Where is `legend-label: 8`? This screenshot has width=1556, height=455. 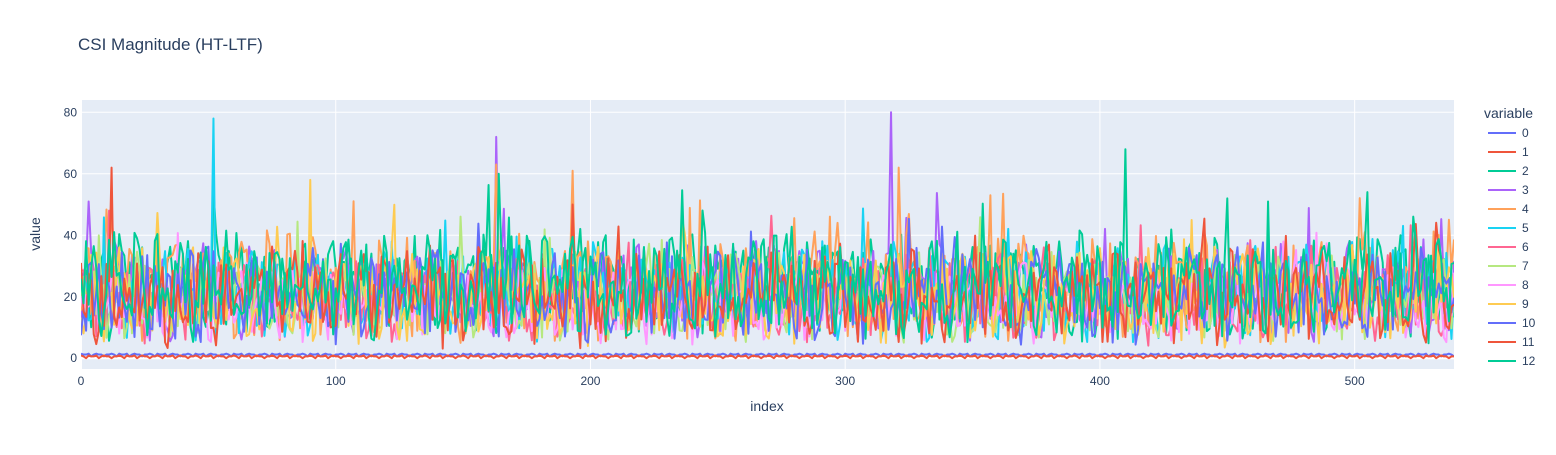
legend-label: 8 is located at coordinates (1525, 285).